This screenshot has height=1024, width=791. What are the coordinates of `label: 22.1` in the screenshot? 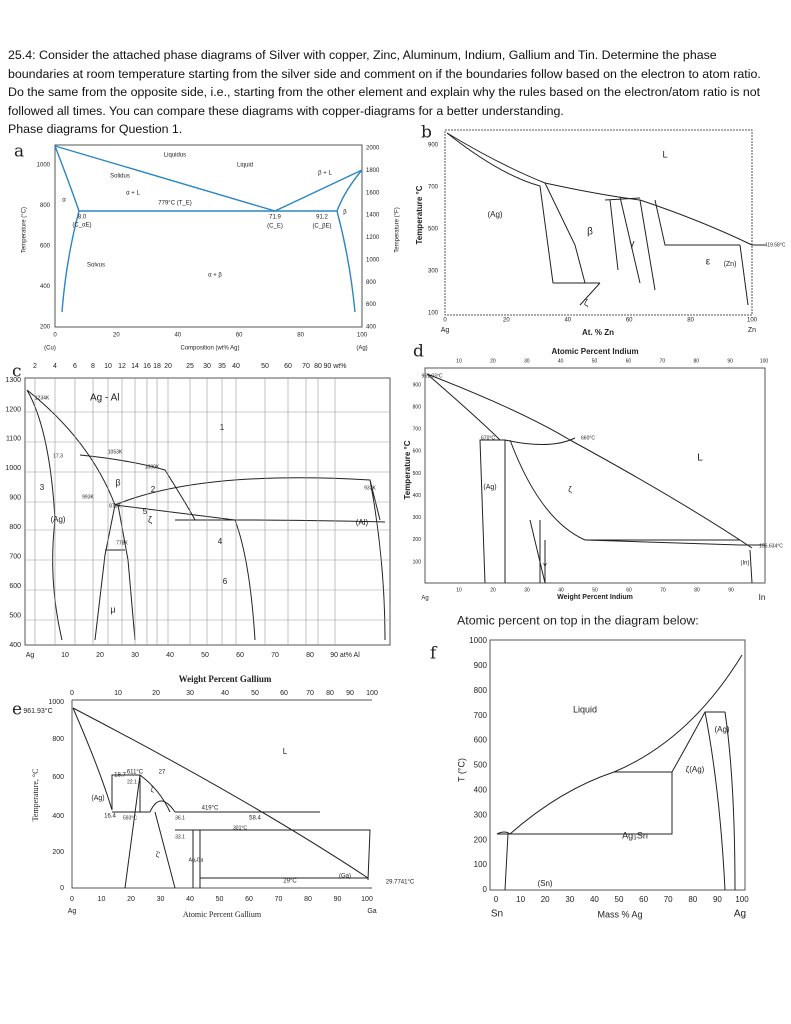 It's located at (132, 782).